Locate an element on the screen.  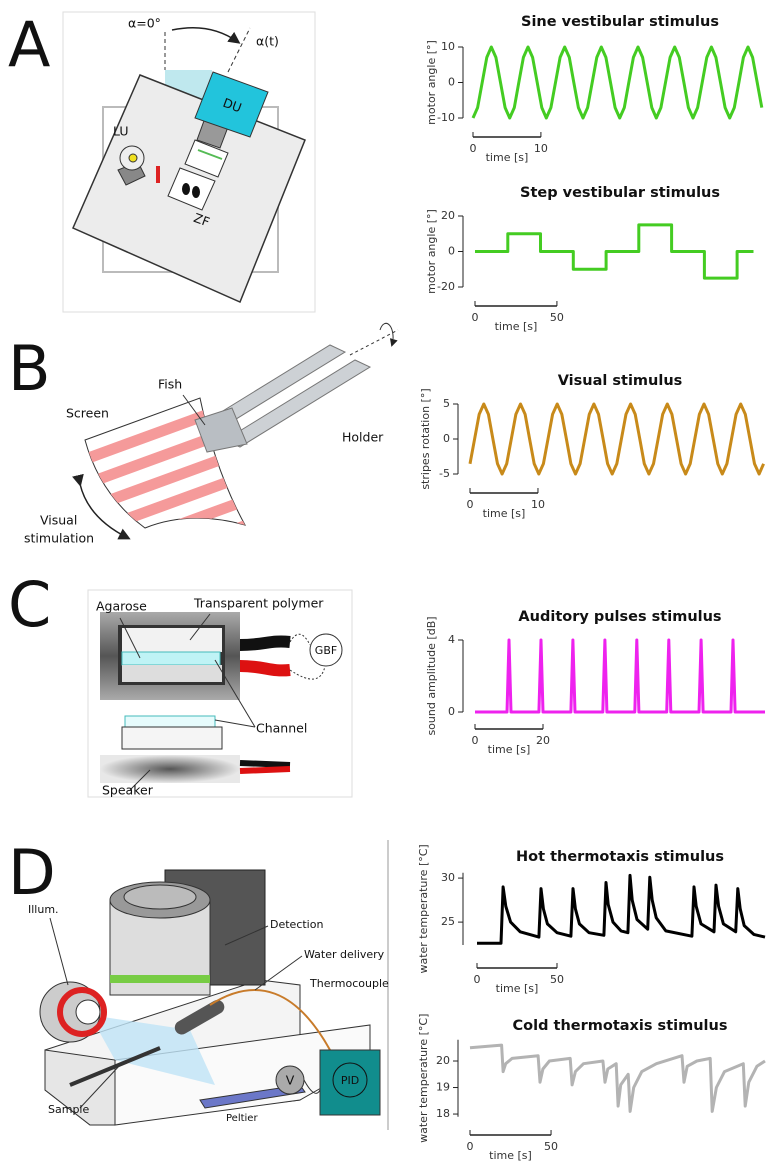
zf-box is located at coordinates (191, 189).